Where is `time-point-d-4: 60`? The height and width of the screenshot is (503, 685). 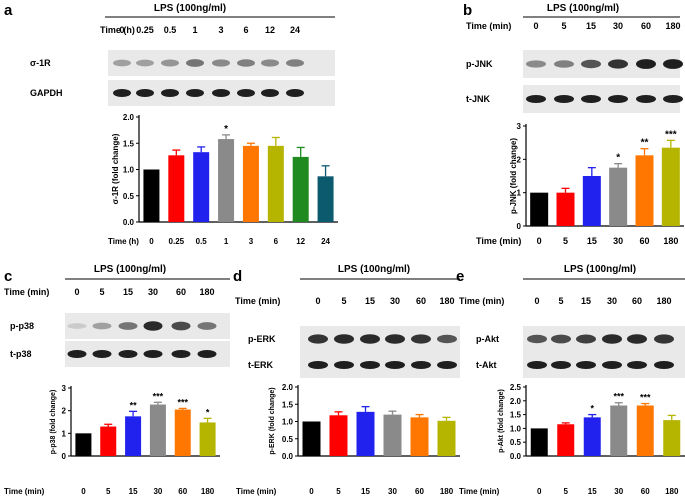
time-point-d-4: 60 is located at coordinates (421, 301).